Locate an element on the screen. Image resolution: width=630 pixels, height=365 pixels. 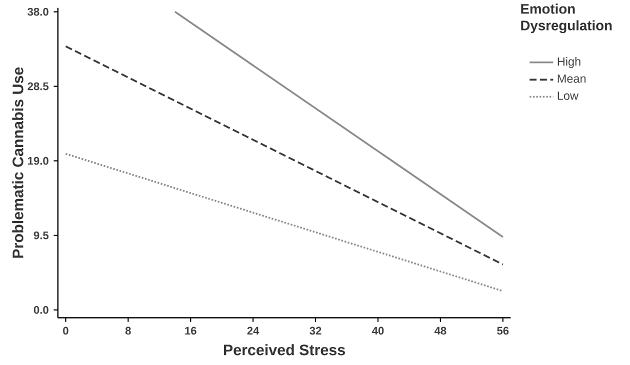
y-tick-label: 19.0 is located at coordinates (38, 160).